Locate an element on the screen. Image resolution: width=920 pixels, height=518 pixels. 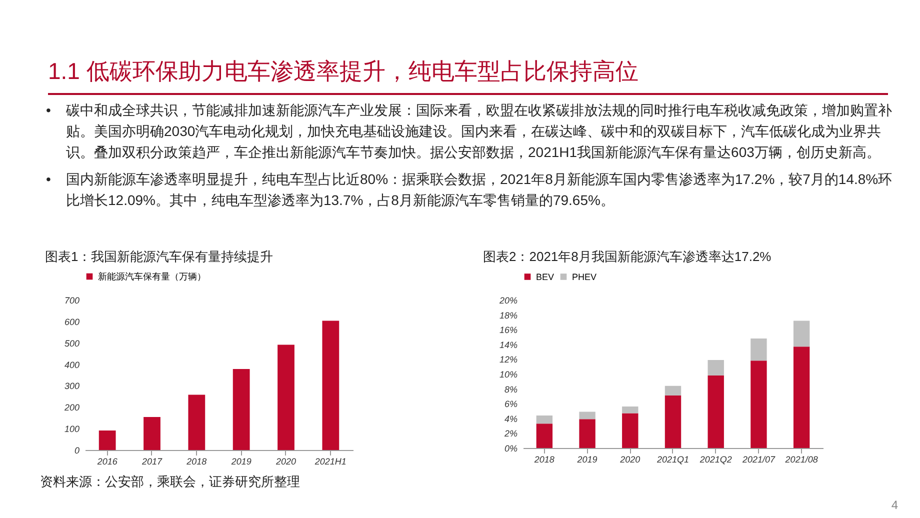
y-tick-label: 12% is located at coordinates (508, 359).